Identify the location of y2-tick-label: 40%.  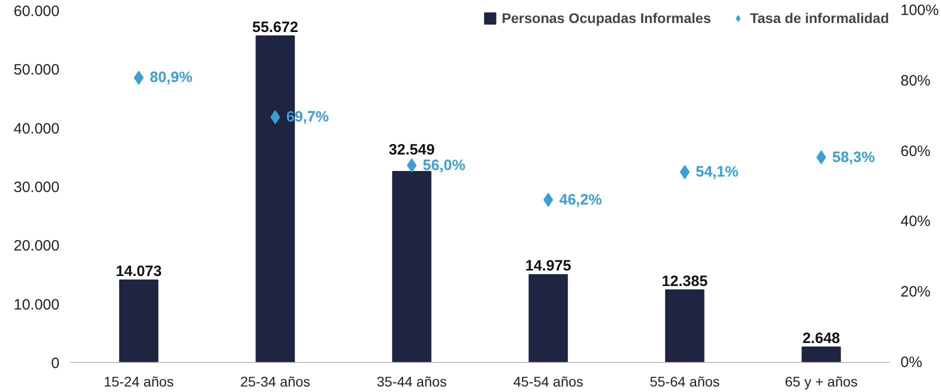
(915, 221).